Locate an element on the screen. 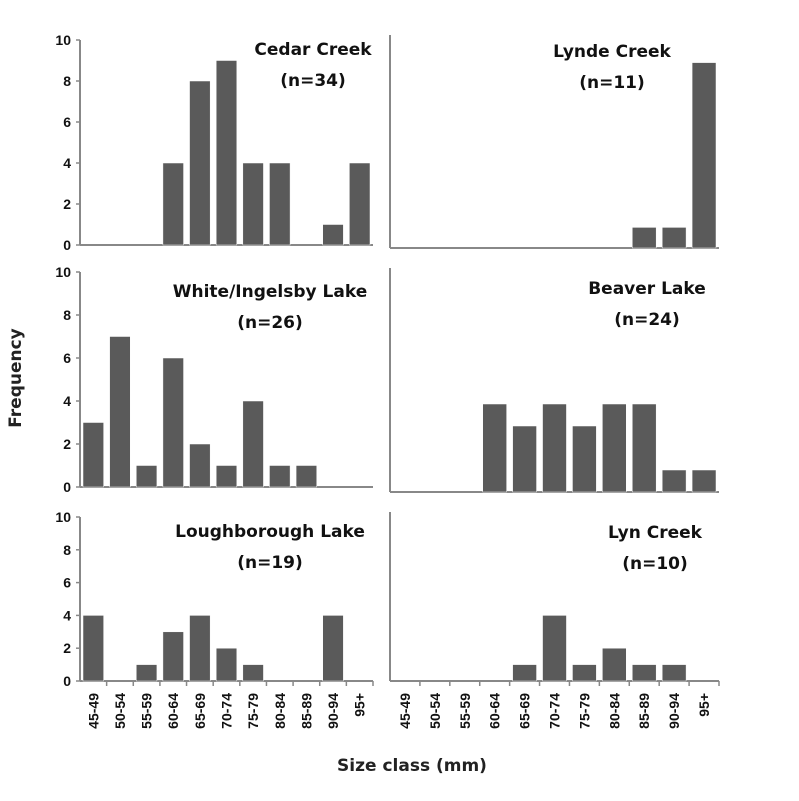  panel-sample-size: (n=19) is located at coordinates (270, 563).